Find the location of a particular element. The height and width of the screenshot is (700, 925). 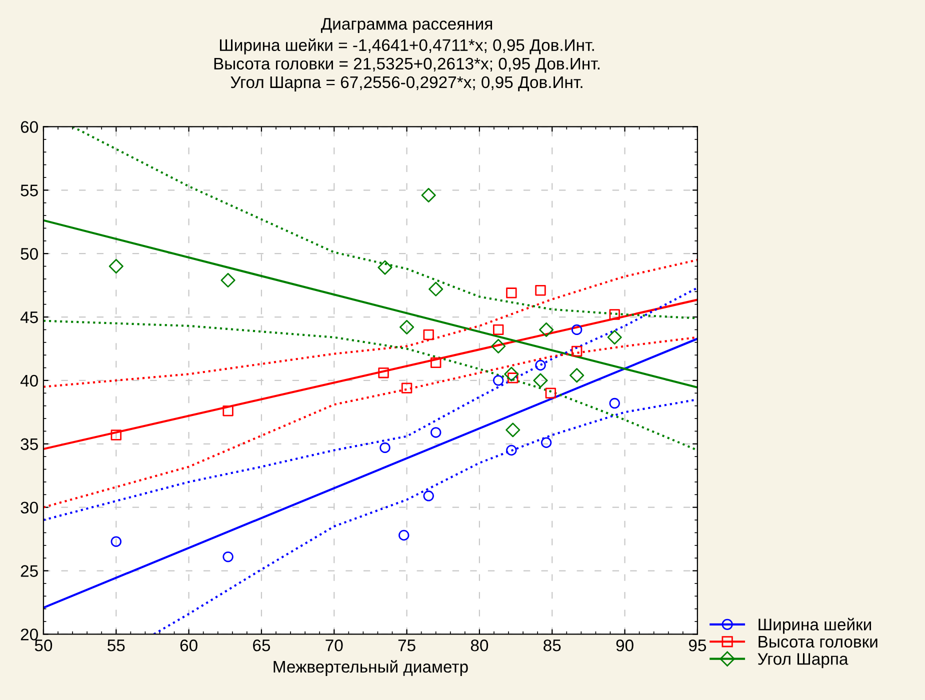

x-tick-label: 95 is located at coordinates (697, 646).